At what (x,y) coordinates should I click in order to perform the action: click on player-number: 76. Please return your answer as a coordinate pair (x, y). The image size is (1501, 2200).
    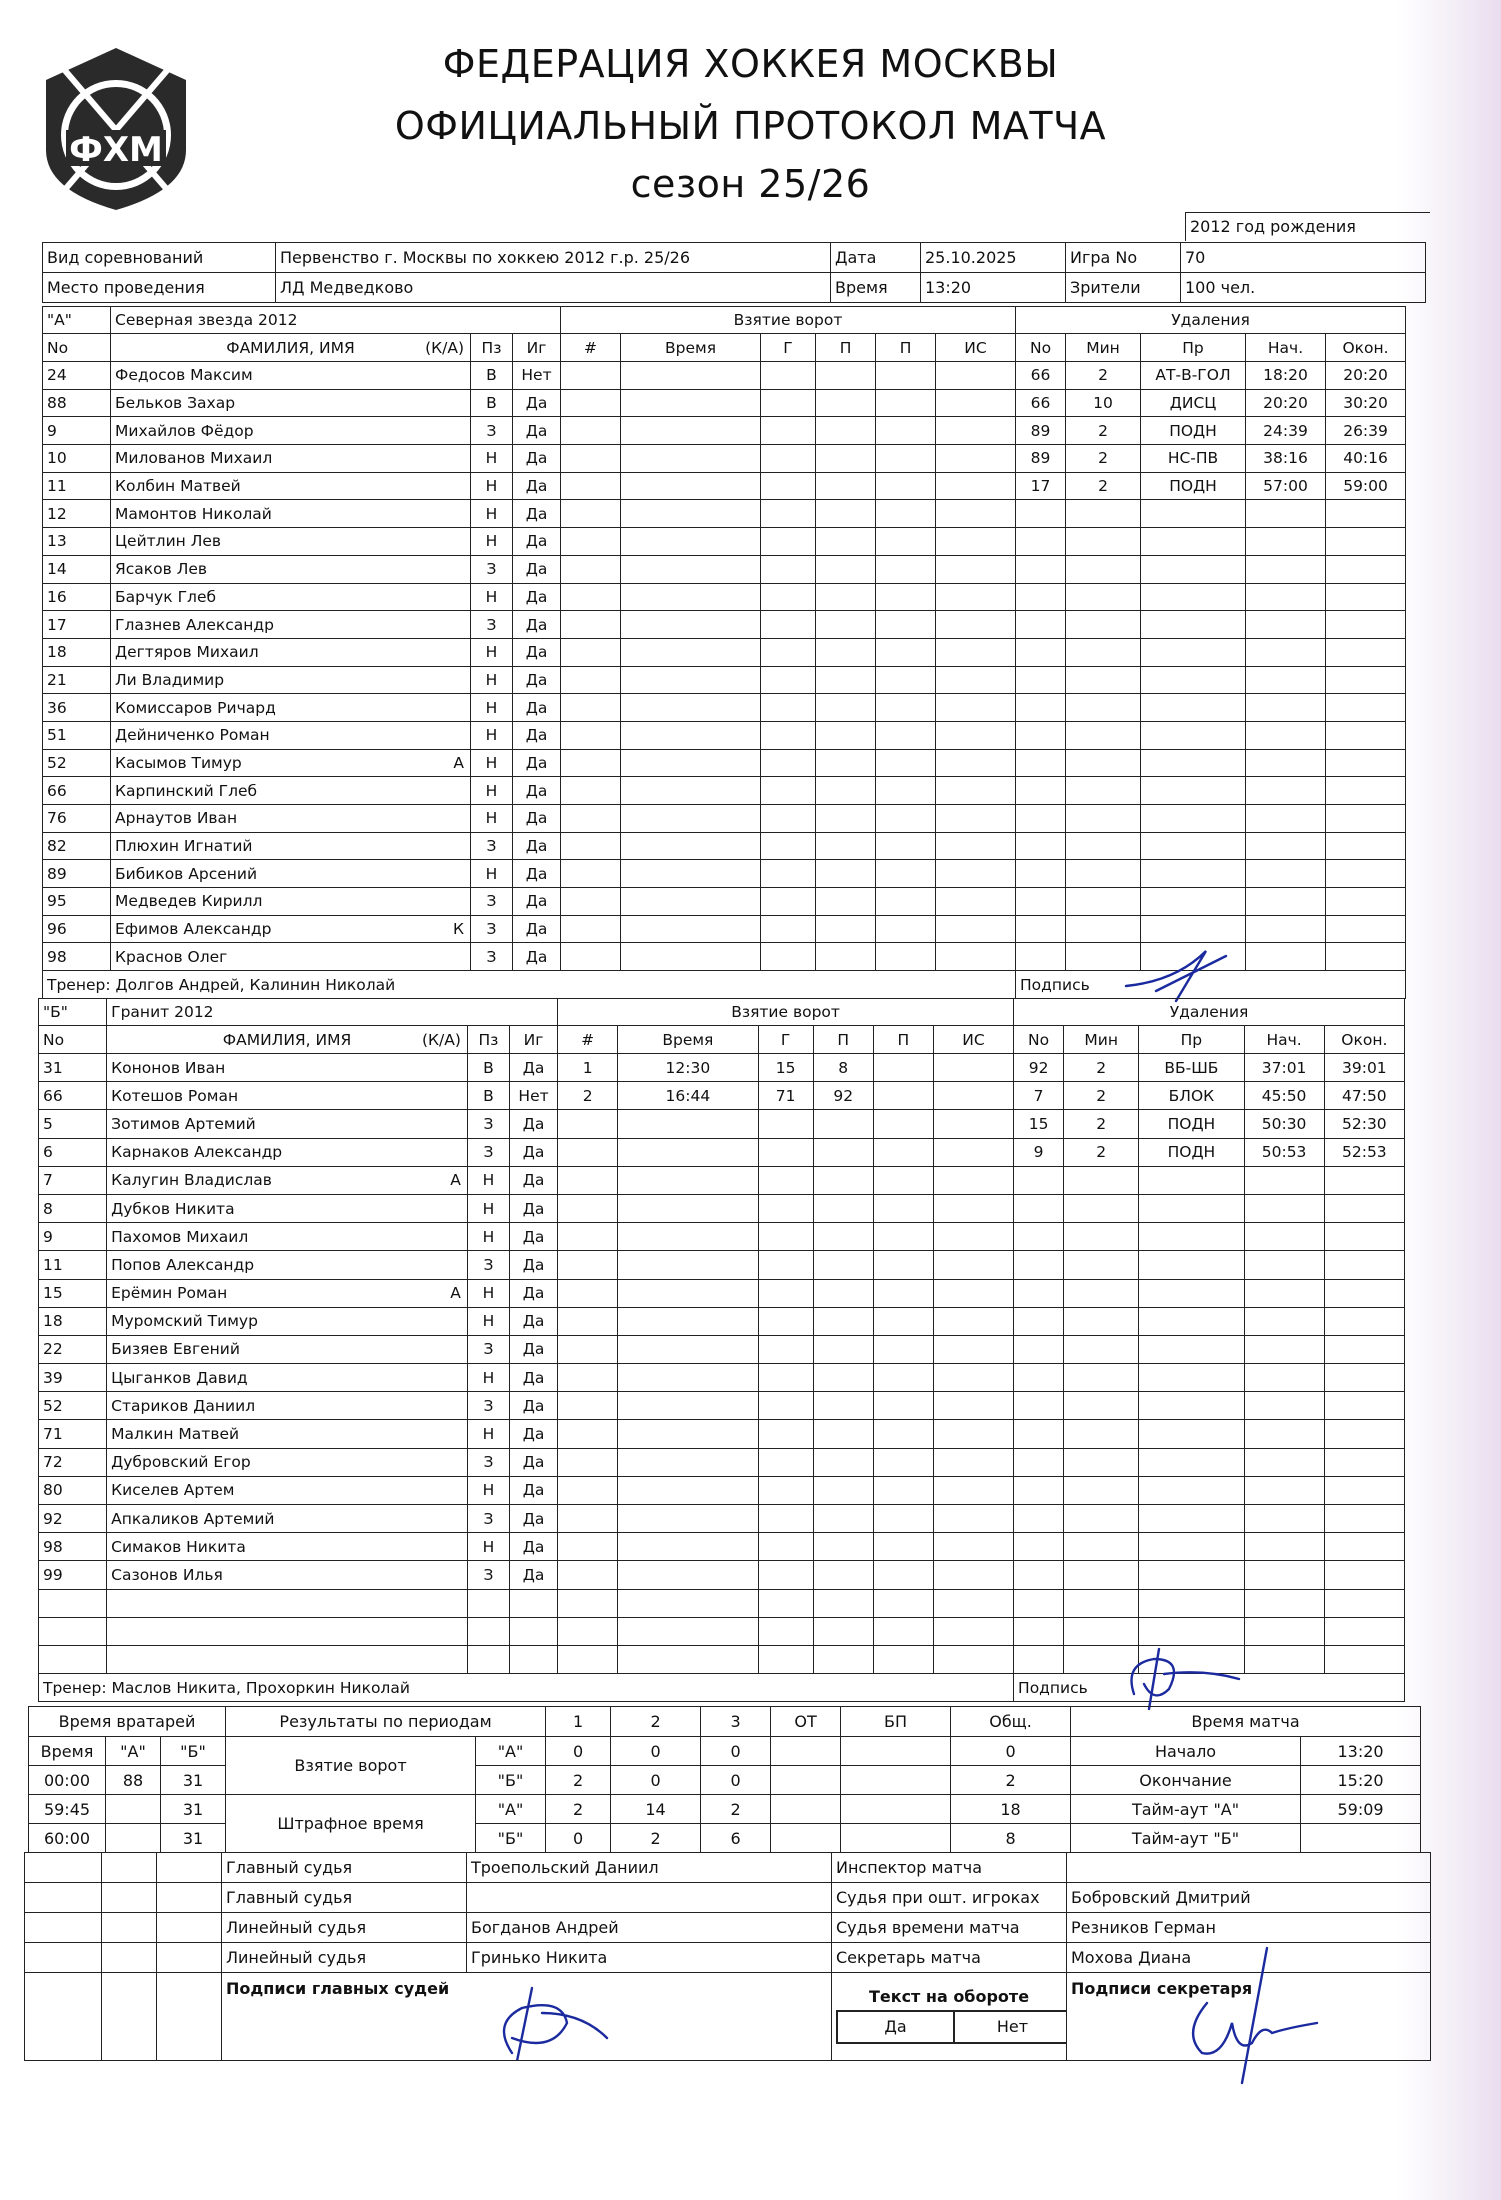
    Looking at the image, I should click on (76, 818).